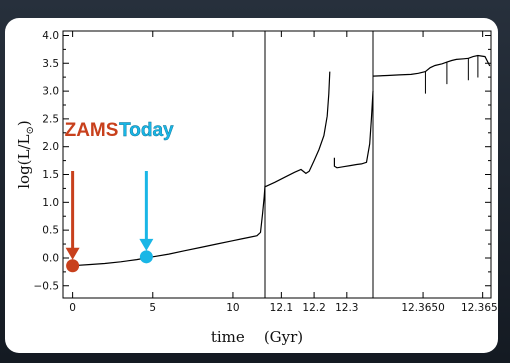 The width and height of the screenshot is (510, 363). Describe the element at coordinates (146, 244) in the screenshot. I see `today-arrow-head` at that location.